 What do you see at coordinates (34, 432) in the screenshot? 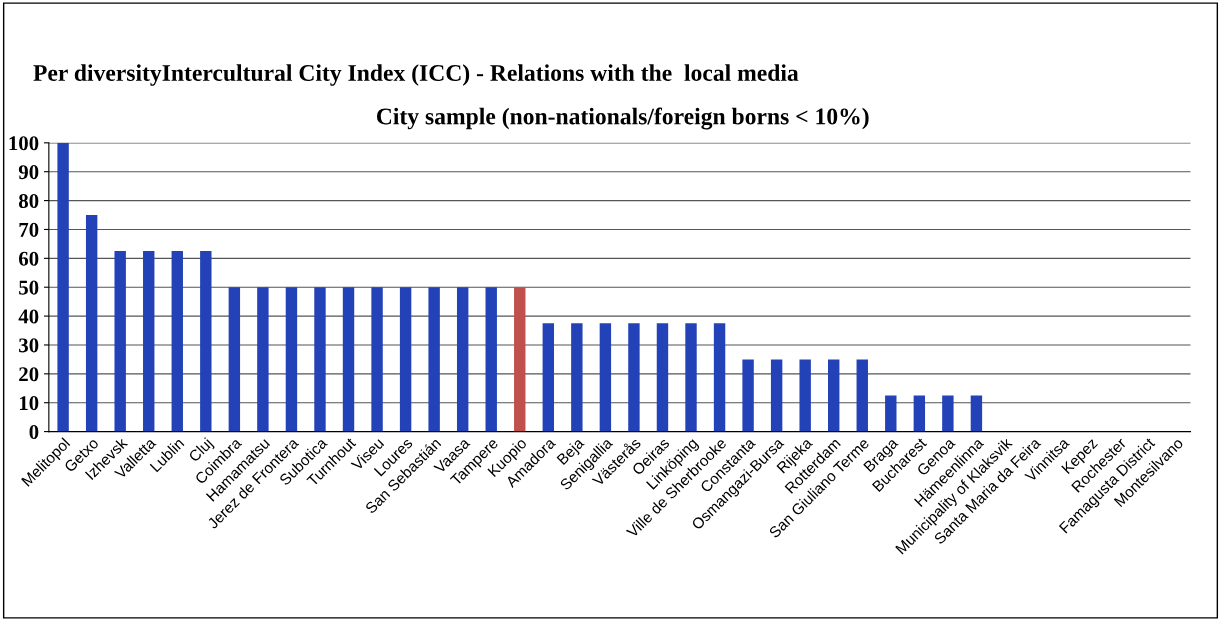
I see `y-tick-label: 0` at bounding box center [34, 432].